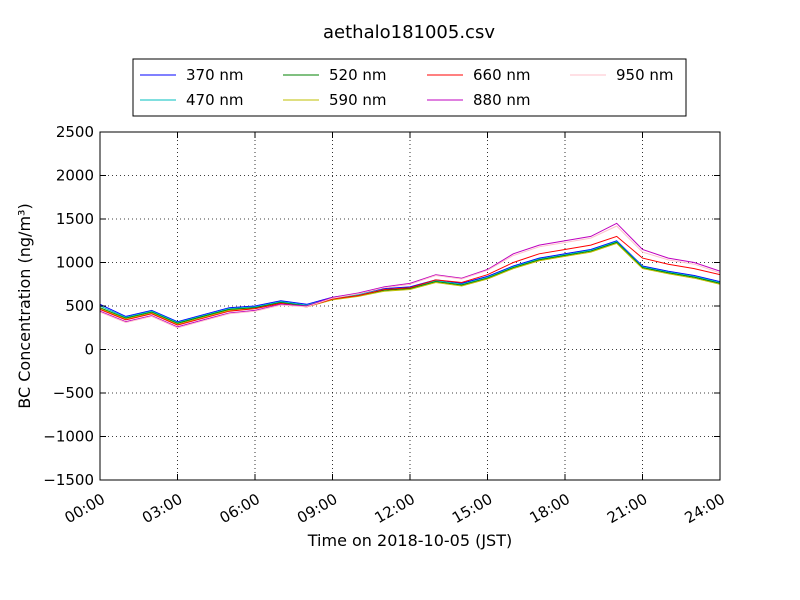 The height and width of the screenshot is (600, 800). I want to click on legend-label: 370 nm, so click(215, 75).